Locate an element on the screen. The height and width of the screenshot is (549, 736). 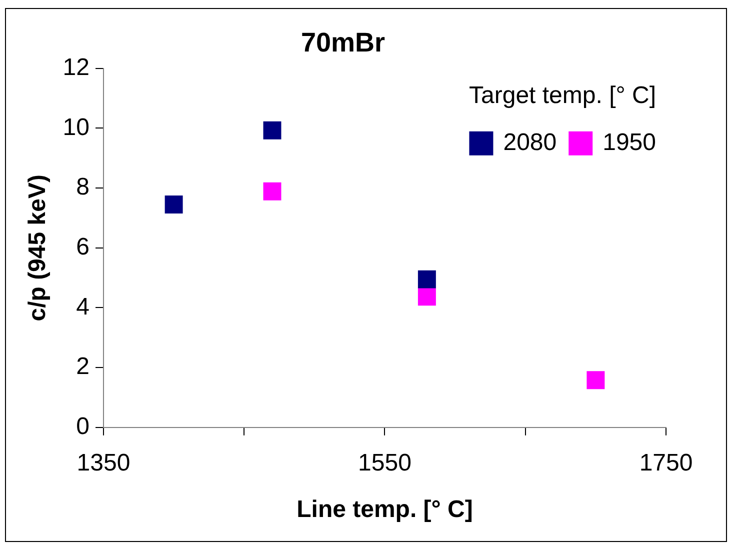
legend-label: 1950 is located at coordinates (629, 142).